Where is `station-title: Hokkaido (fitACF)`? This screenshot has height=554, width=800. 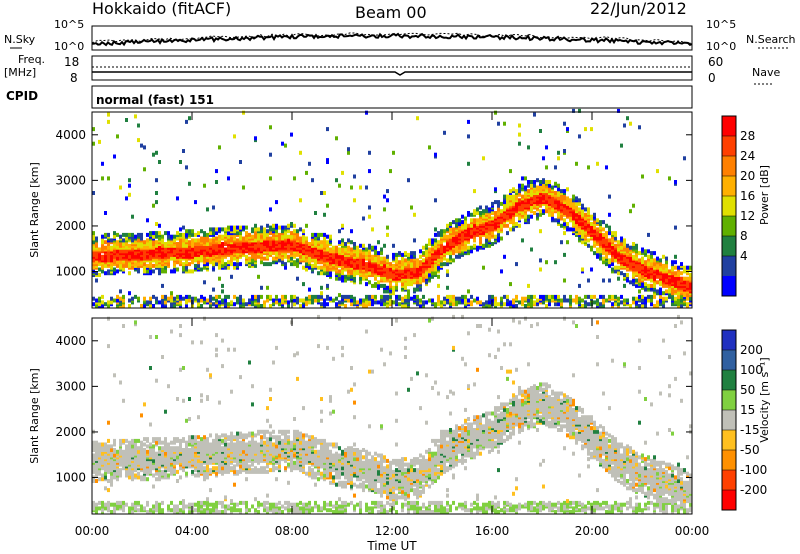
station-title: Hokkaido (fitACF) is located at coordinates (161, 9).